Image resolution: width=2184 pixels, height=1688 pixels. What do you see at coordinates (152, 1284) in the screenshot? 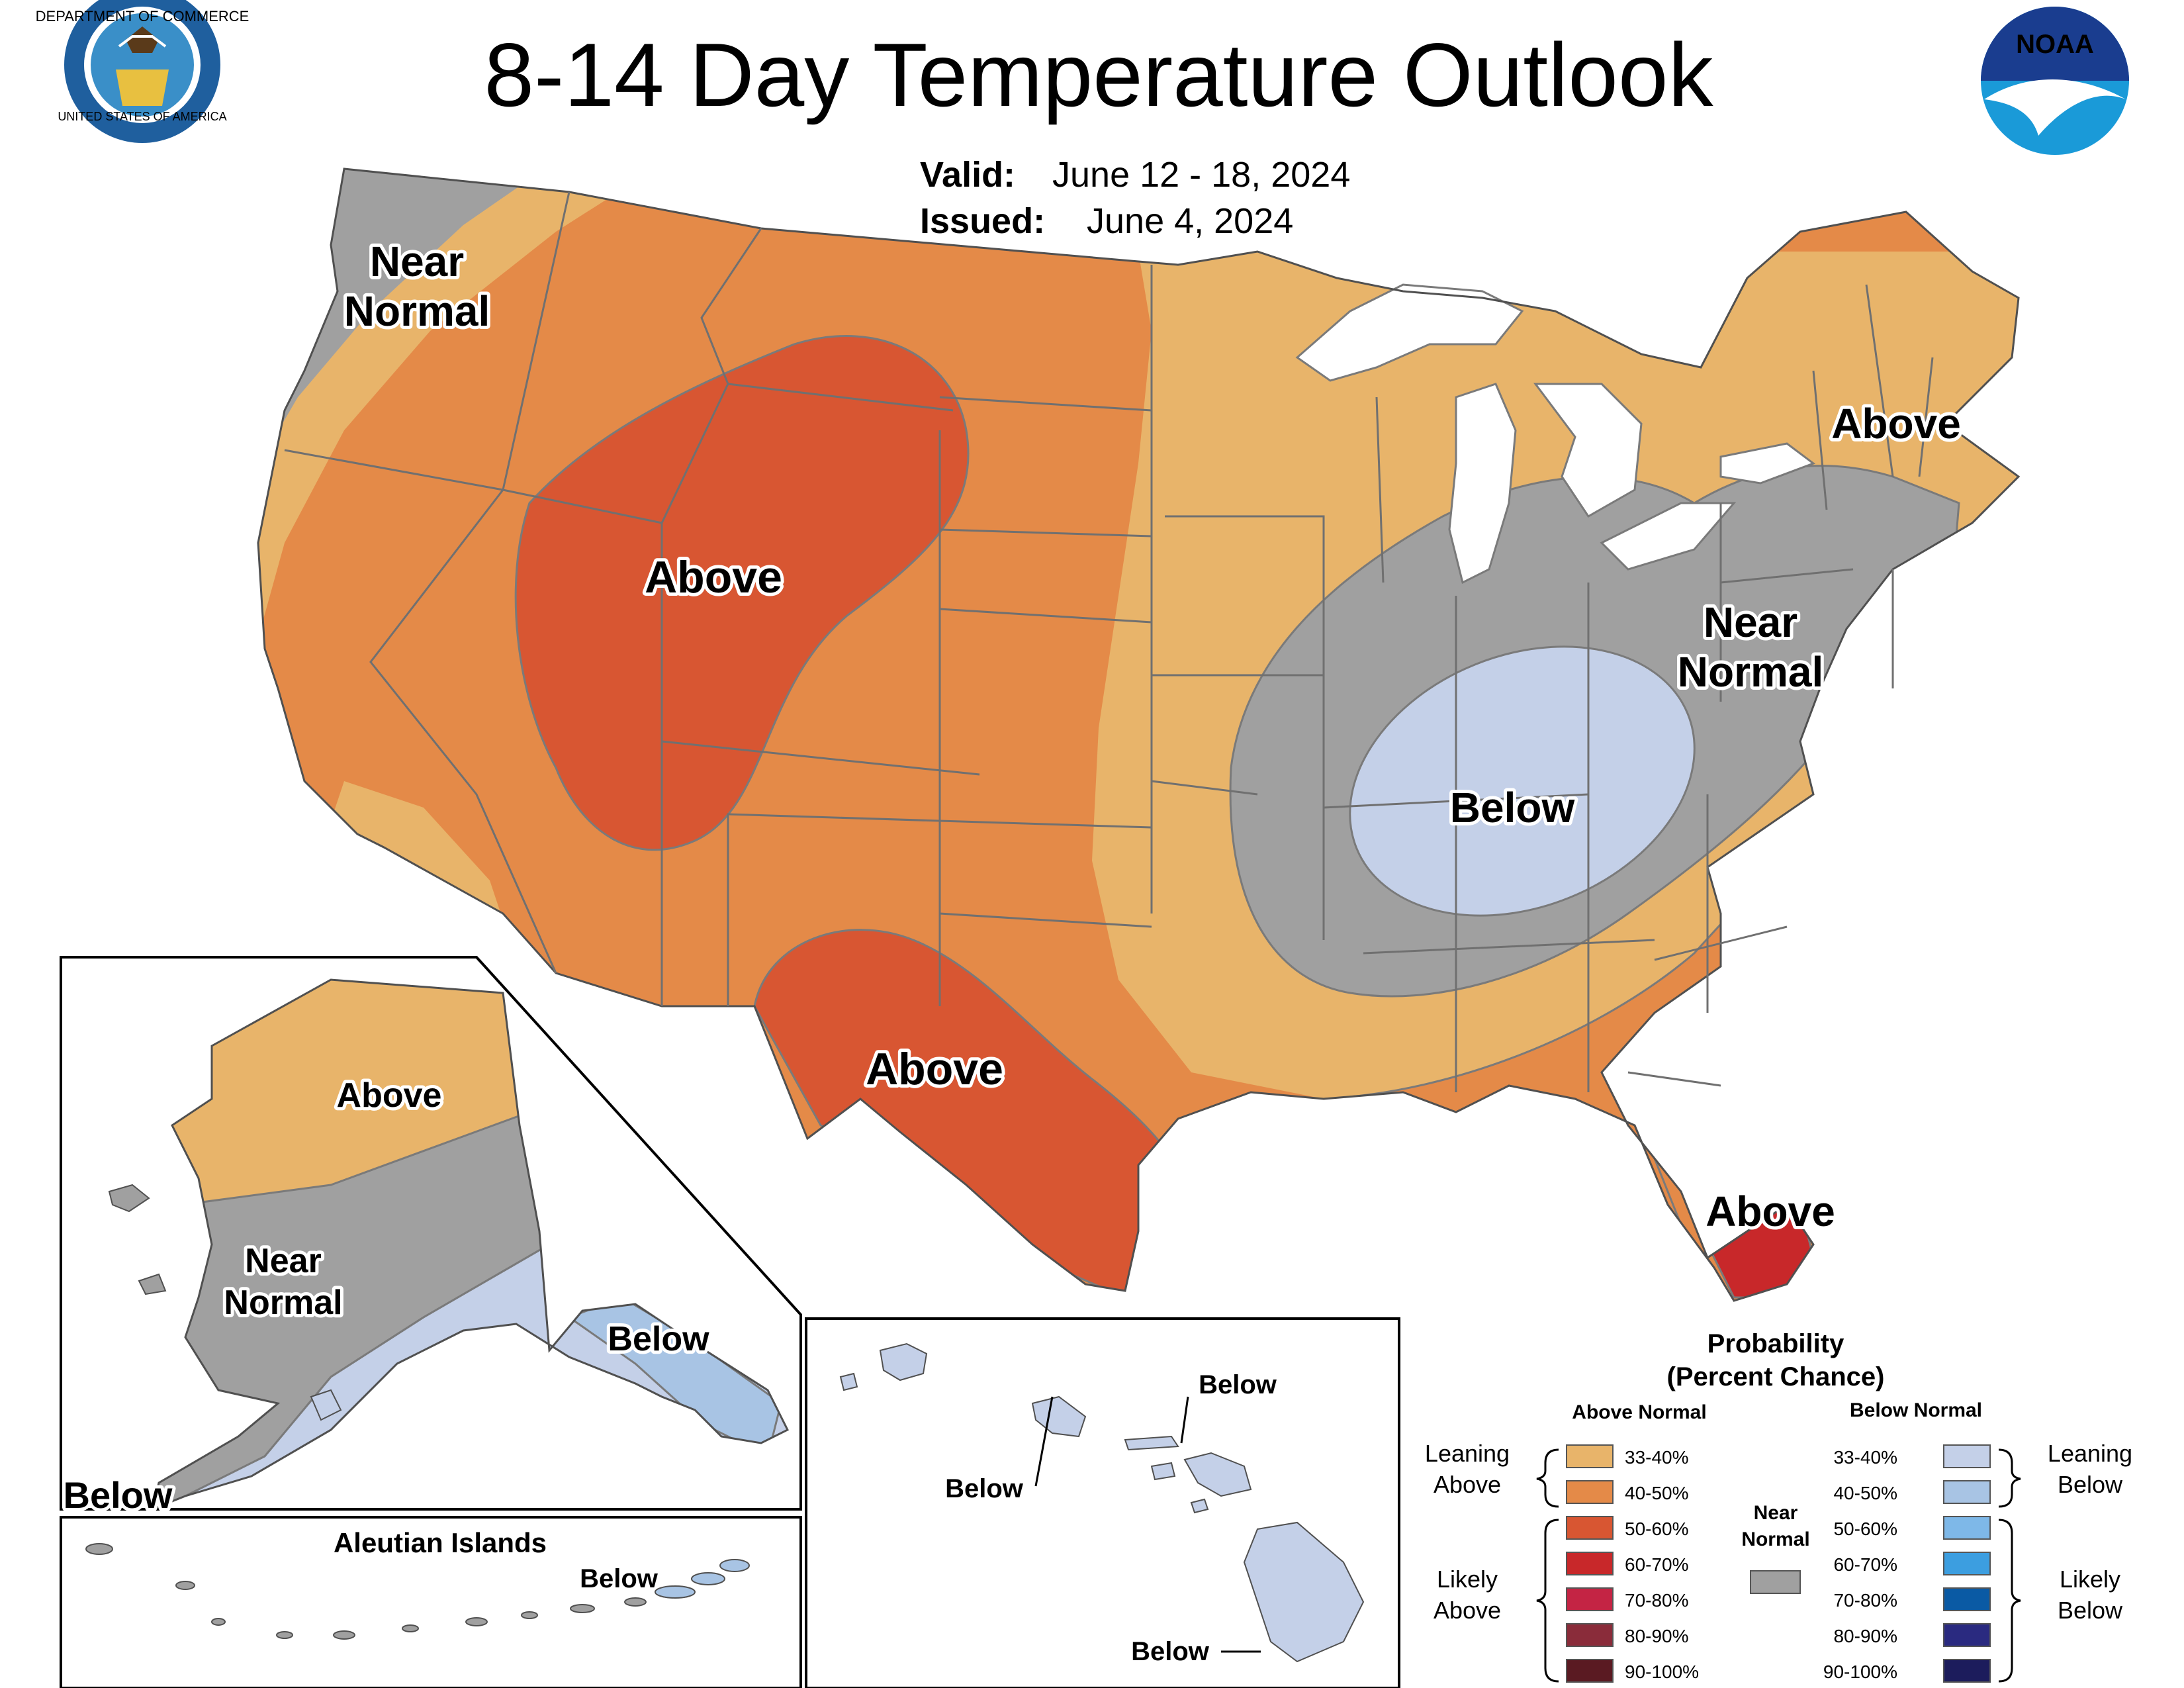
I see `nunivak-island` at bounding box center [152, 1284].